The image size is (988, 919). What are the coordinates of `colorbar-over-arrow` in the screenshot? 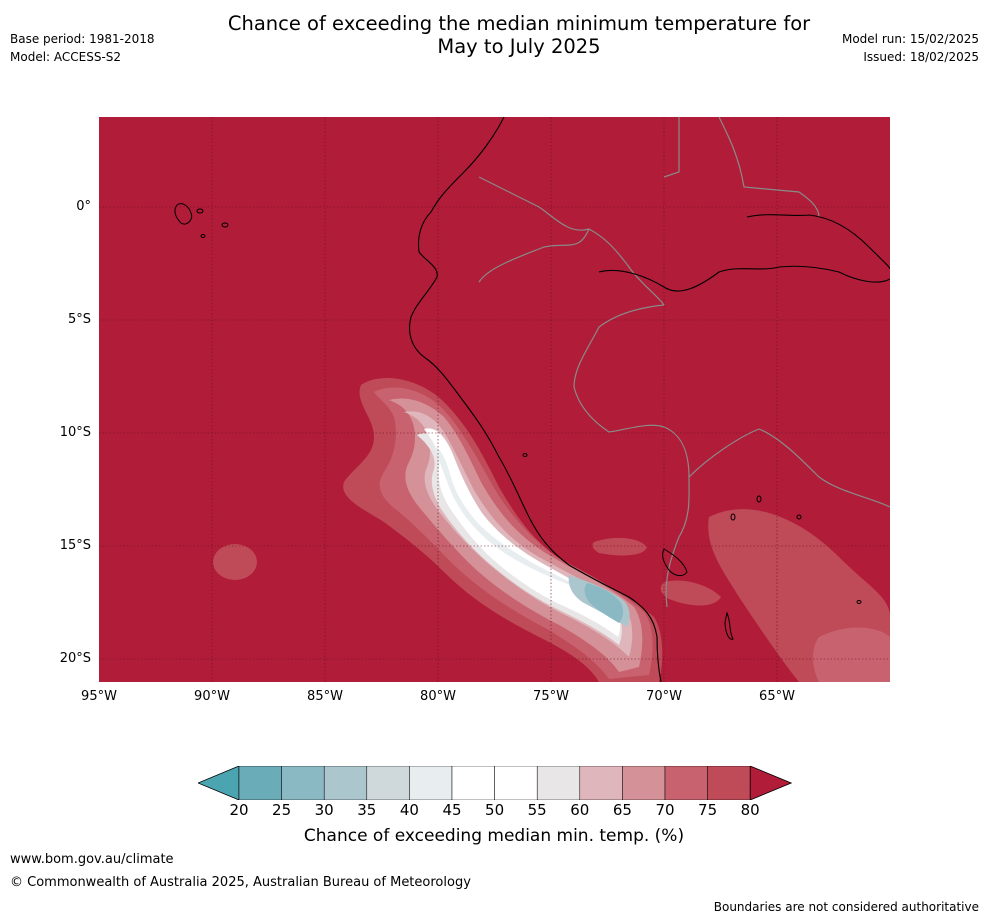 It's located at (770, 783).